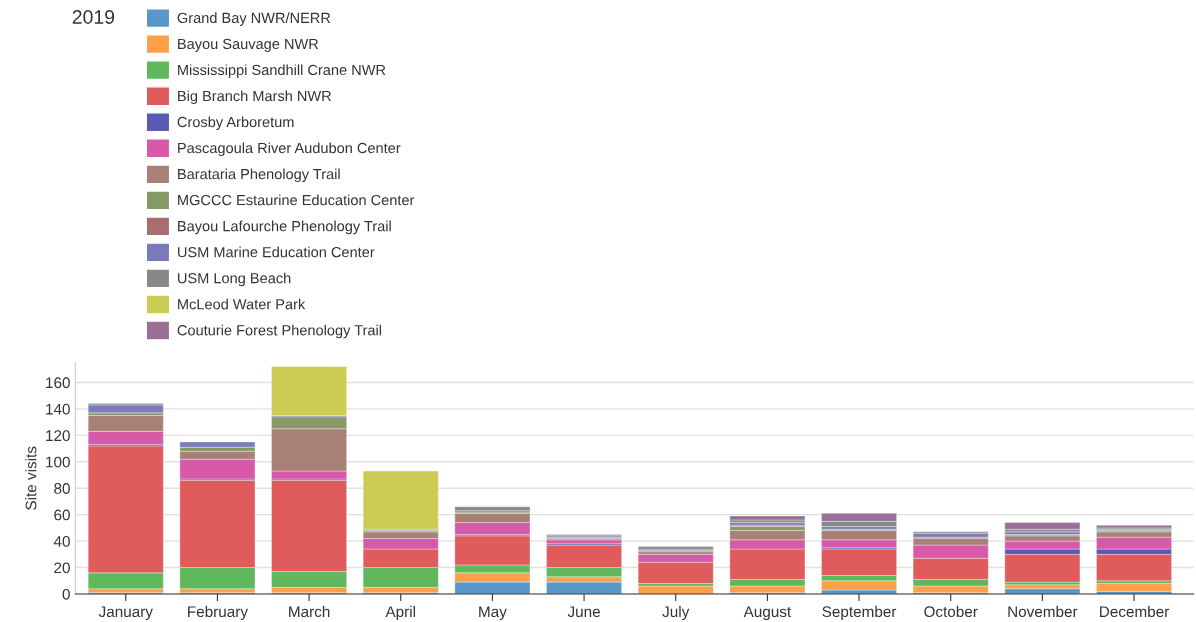 This screenshot has width=1196, height=622. I want to click on chart-title: 2019, so click(93, 17).